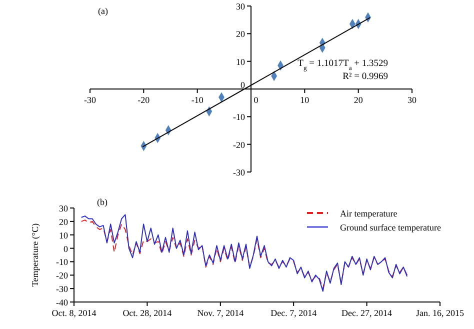 This screenshot has width=474, height=329. I want to click on x-tick-label: Oct. 28, 2014, so click(147, 313).